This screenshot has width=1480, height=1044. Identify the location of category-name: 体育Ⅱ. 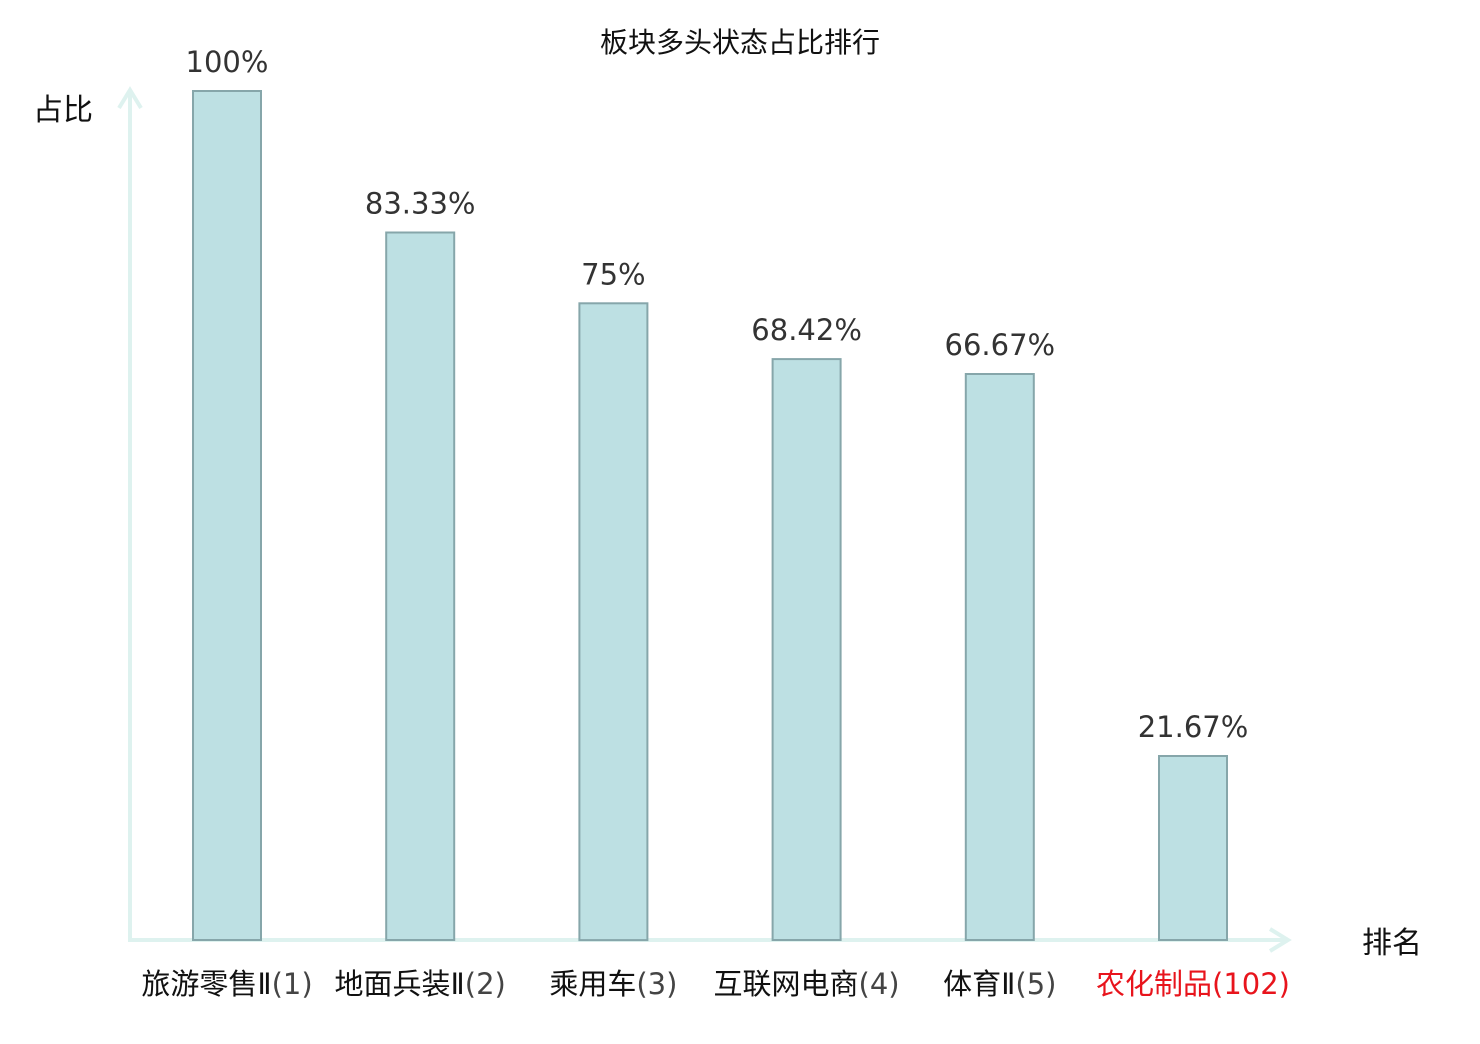
(979, 984).